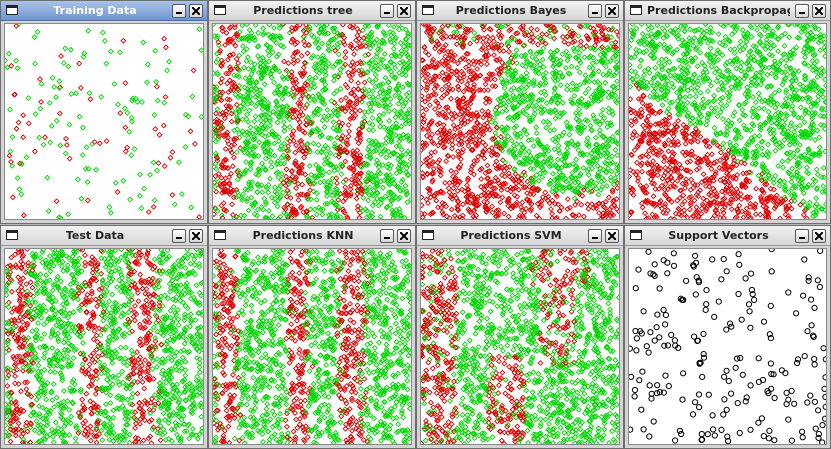 The width and height of the screenshot is (831, 449). Describe the element at coordinates (312, 11) in the screenshot. I see `titlebar: Predictions tree` at that location.